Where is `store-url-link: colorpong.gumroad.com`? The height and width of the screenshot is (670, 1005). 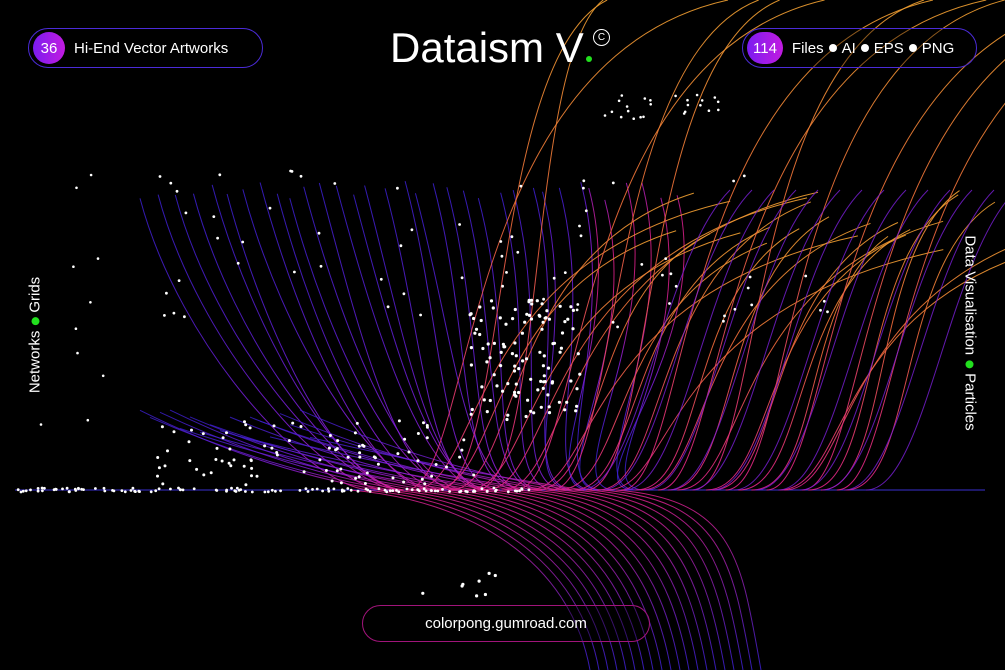
store-url-link: colorpong.gumroad.com is located at coordinates (506, 623).